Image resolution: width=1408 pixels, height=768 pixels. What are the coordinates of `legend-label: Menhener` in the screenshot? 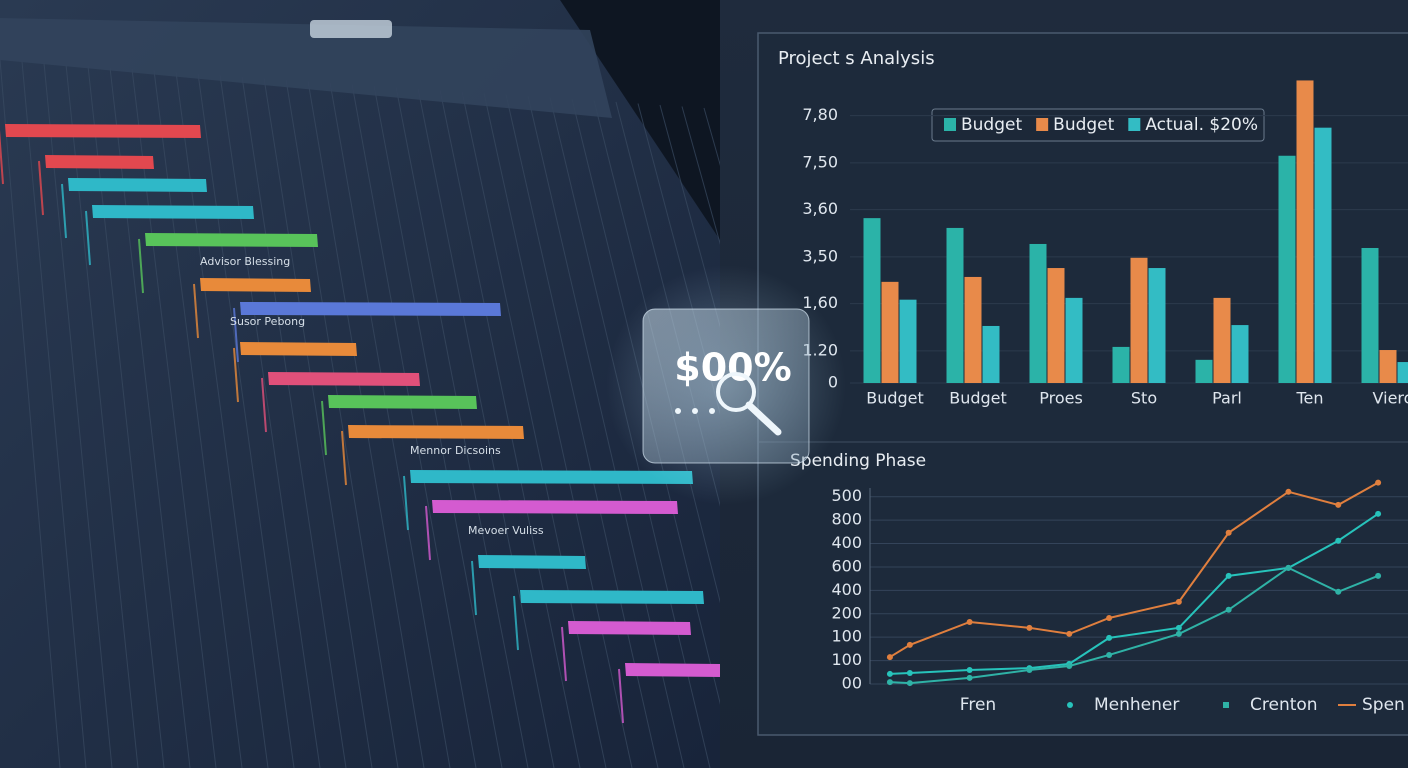 It's located at (1136, 705).